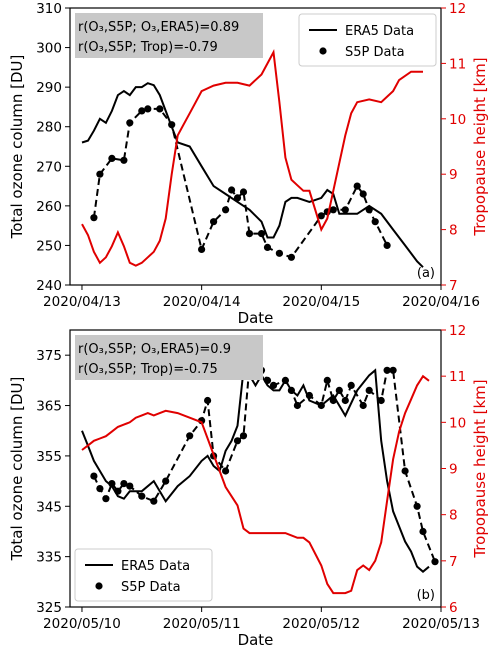  What do you see at coordinates (49, 286) in the screenshot?
I see `y-left-tick-label: 240` at bounding box center [49, 286].